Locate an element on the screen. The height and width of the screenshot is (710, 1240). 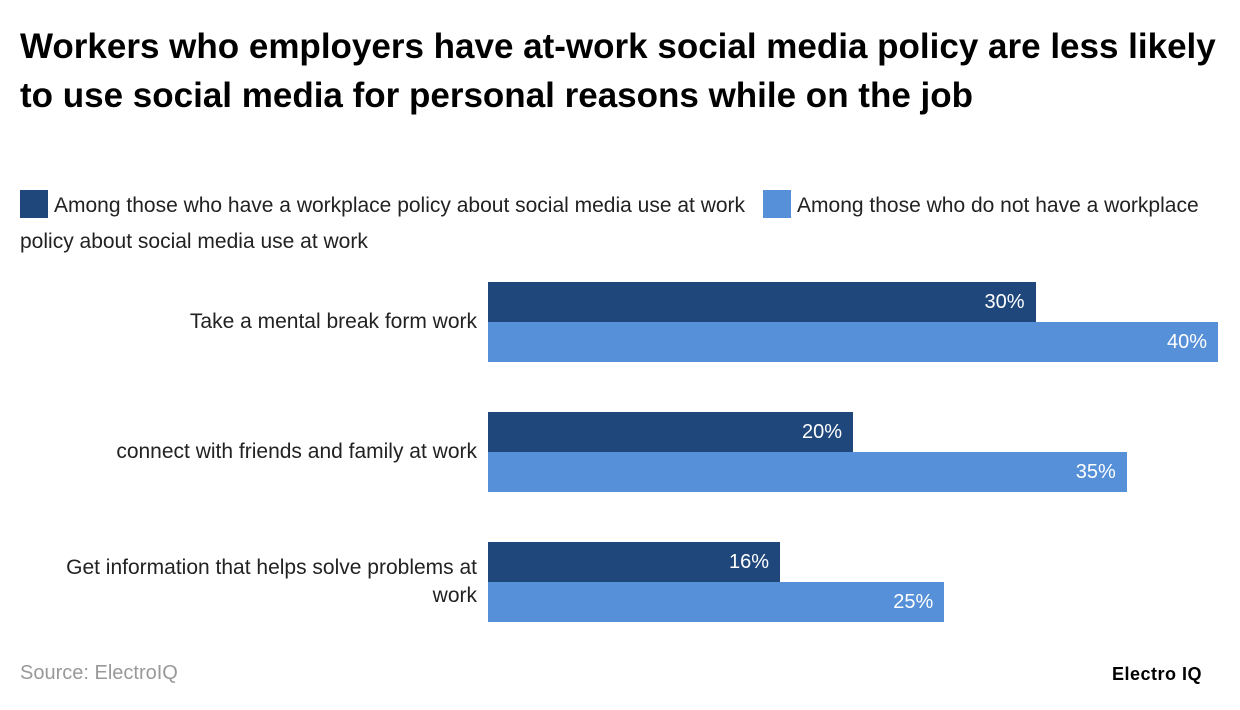
data-label: 25% is located at coordinates (913, 602).